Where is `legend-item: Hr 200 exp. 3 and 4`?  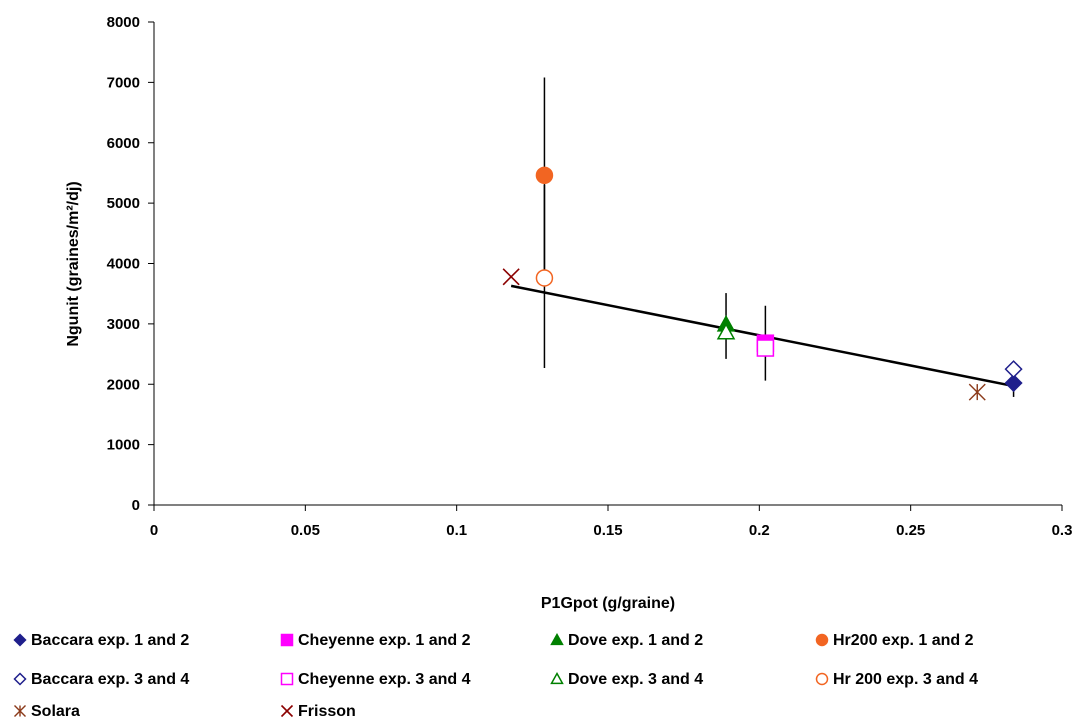 legend-item: Hr 200 exp. 3 and 4 is located at coordinates (896, 679).